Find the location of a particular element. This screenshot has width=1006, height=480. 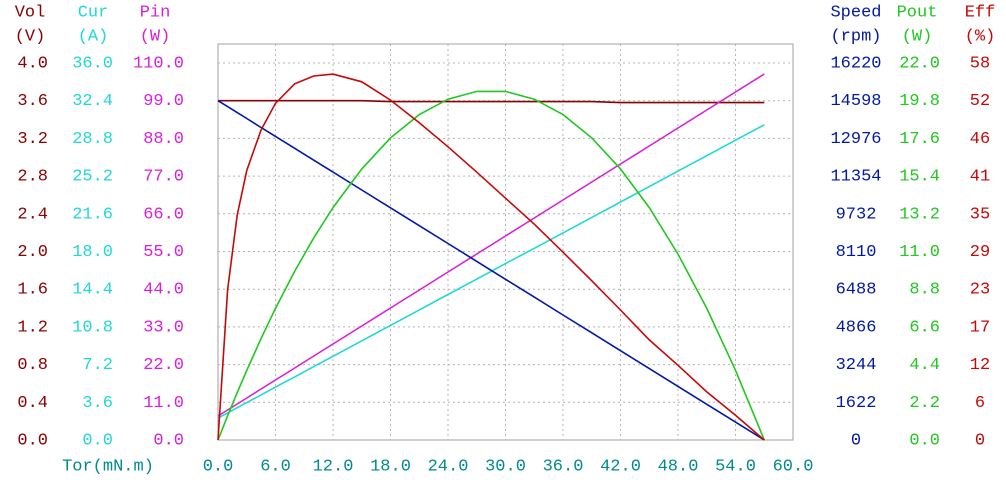

series-line is located at coordinates (491, 101).